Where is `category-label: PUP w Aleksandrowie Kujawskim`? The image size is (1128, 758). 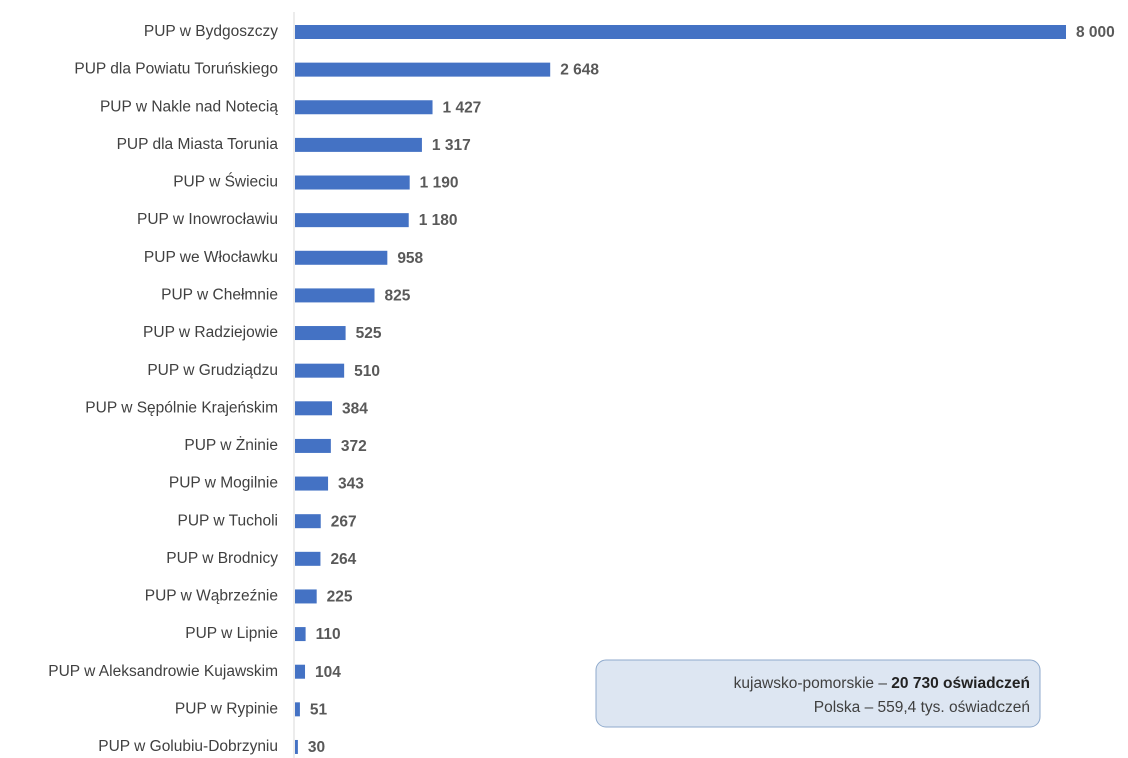 category-label: PUP w Aleksandrowie Kujawskim is located at coordinates (163, 671).